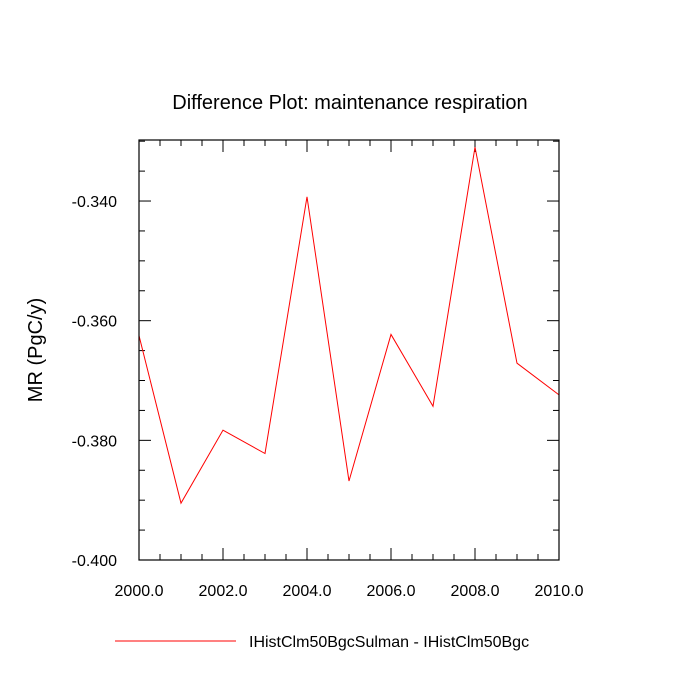 The width and height of the screenshot is (700, 700). Describe the element at coordinates (391, 591) in the screenshot. I see `x-tick-label: 2006.0` at that location.